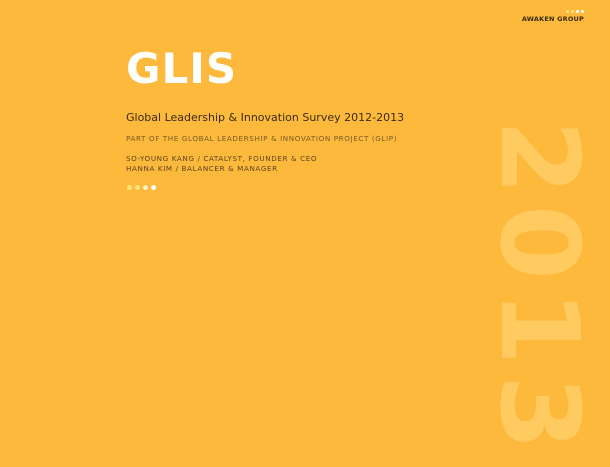 The image size is (610, 467). What do you see at coordinates (222, 158) in the screenshot?
I see `author-line: SO-YOUNG KANG / CATALYST, FOUNDER & CEO` at bounding box center [222, 158].